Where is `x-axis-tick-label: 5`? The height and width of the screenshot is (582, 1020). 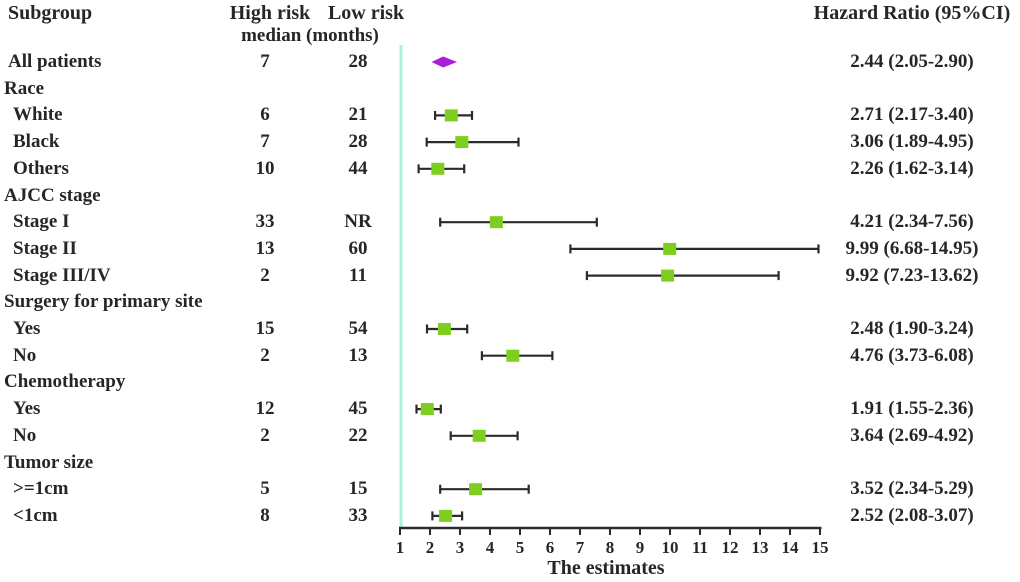 x-axis-tick-label: 5 is located at coordinates (520, 547).